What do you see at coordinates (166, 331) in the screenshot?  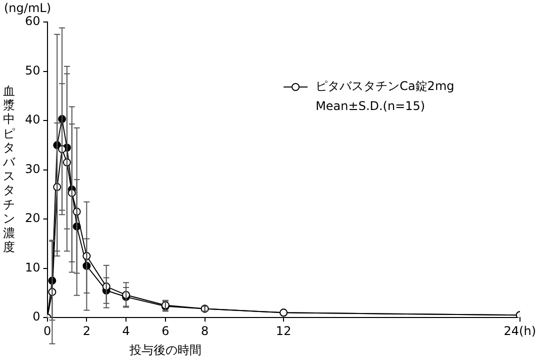 I see `x-tick-label: 6` at bounding box center [166, 331].